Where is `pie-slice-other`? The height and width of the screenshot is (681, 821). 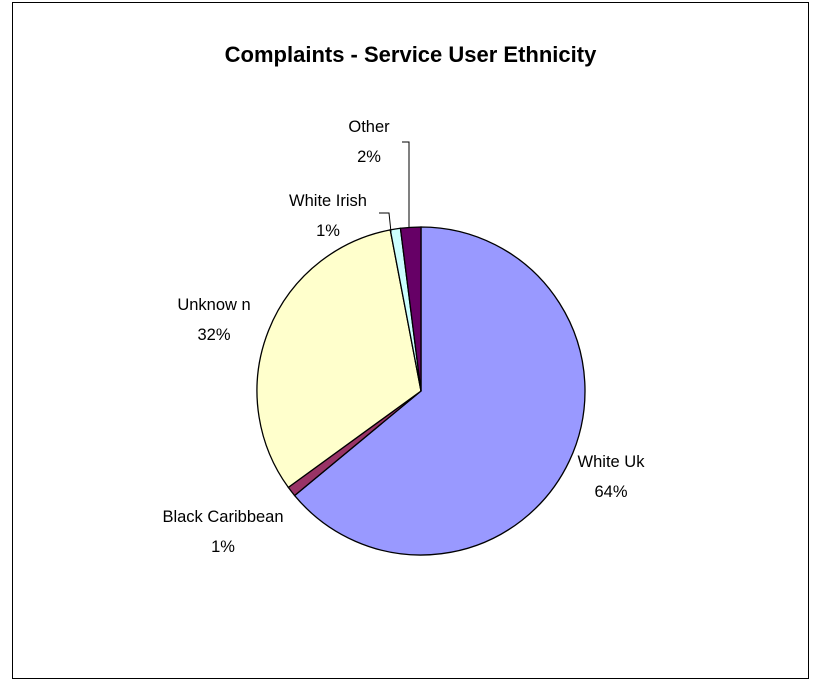 pie-slice-other is located at coordinates (410, 309).